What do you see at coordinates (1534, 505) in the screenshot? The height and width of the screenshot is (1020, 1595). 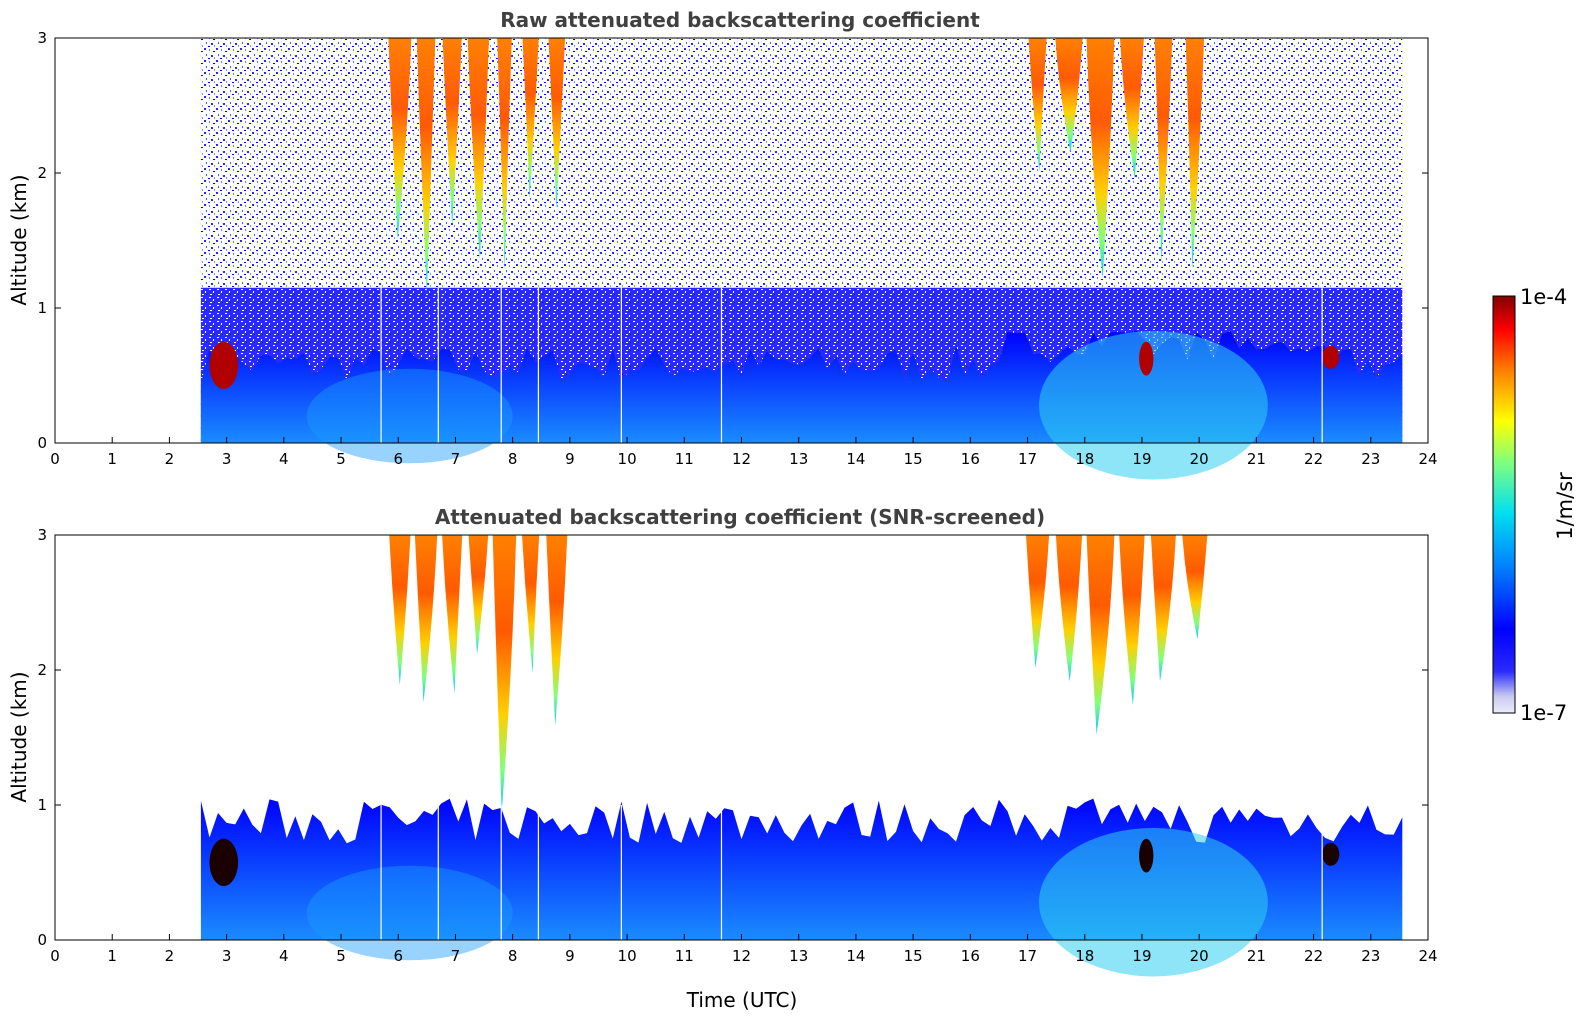 I see `colorbar: 1e-4 1e-7 1/m/sr` at bounding box center [1534, 505].